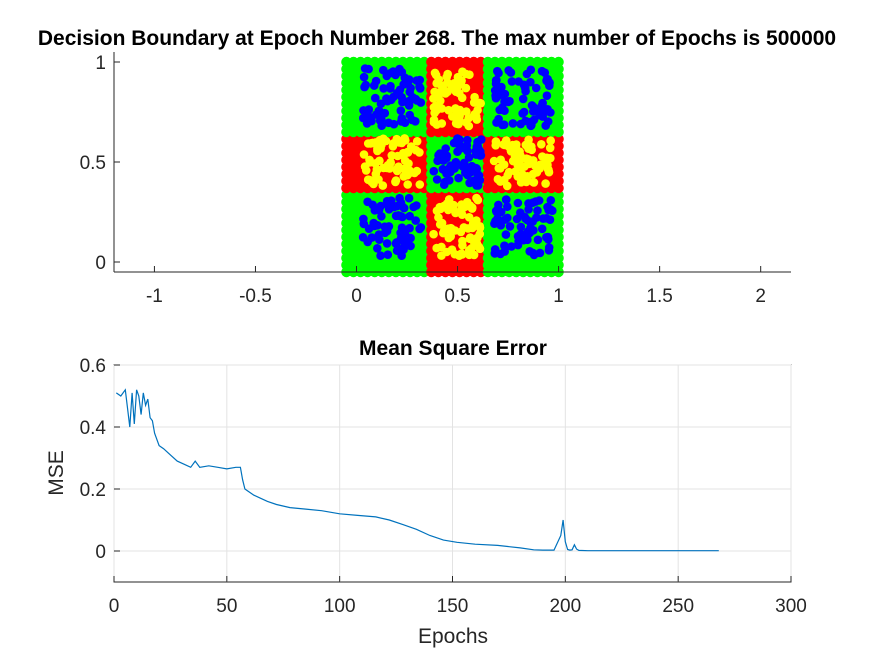 This screenshot has height=656, width=875. I want to click on top-y-tick-label: 1, so click(100, 63).